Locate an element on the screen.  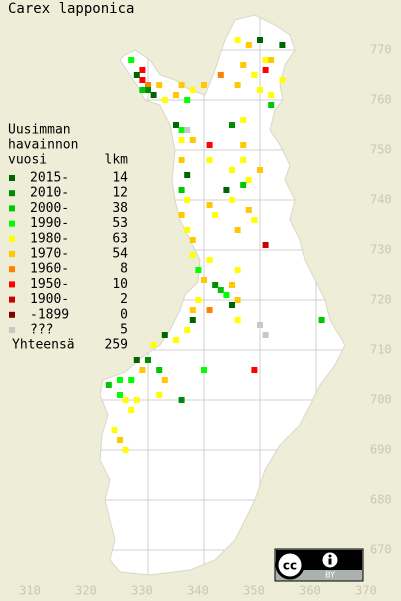
by-head is located at coordinates (330, 556).